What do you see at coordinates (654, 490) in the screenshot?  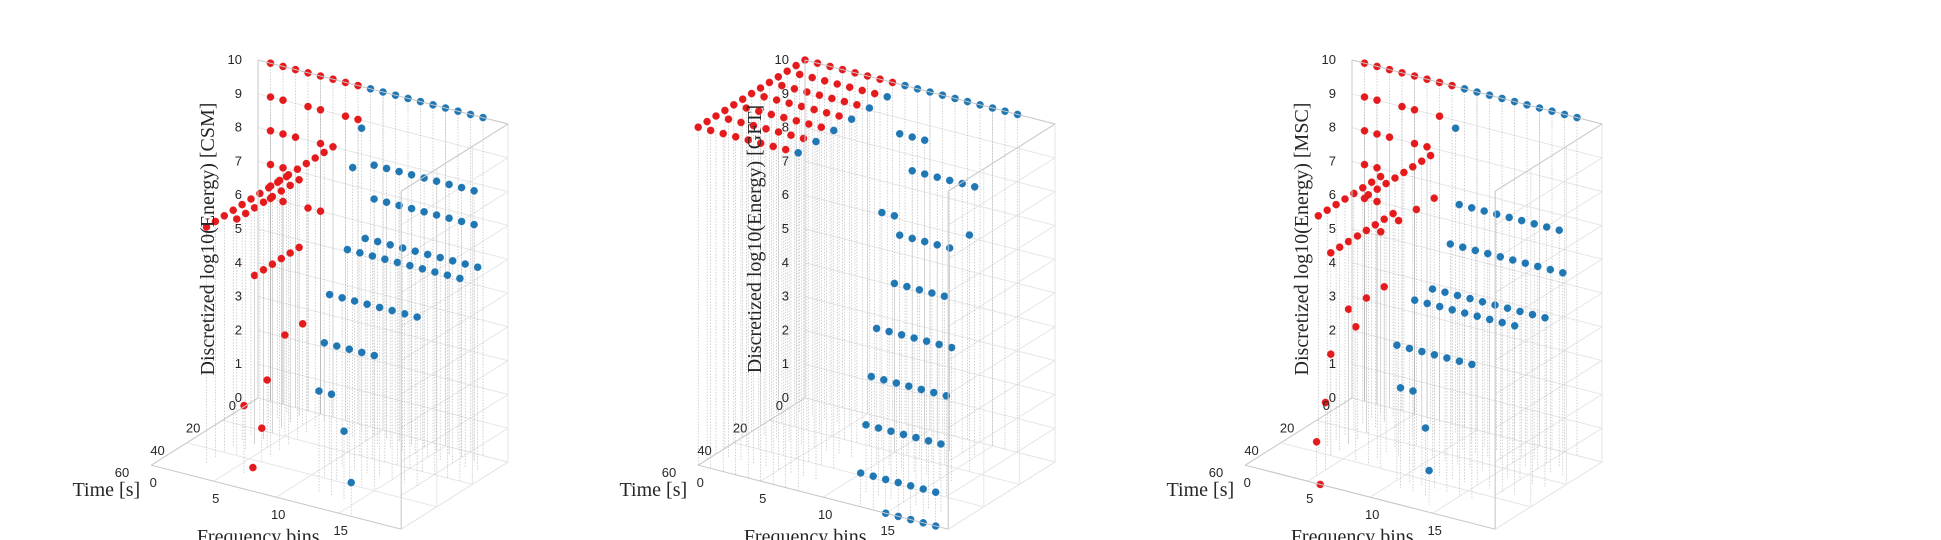 I see `t-axis-label: Time [s]` at bounding box center [654, 490].